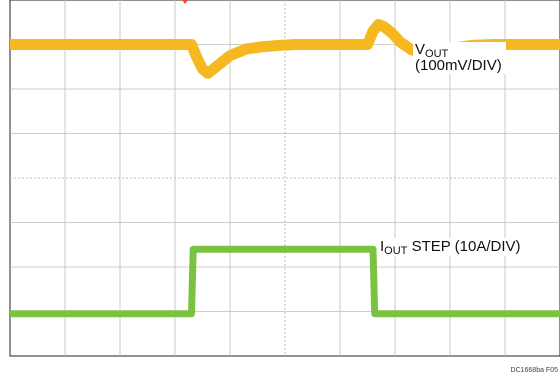 This screenshot has height=376, width=560. I want to click on vout-label-scale: (100mV/DIV), so click(458, 65).